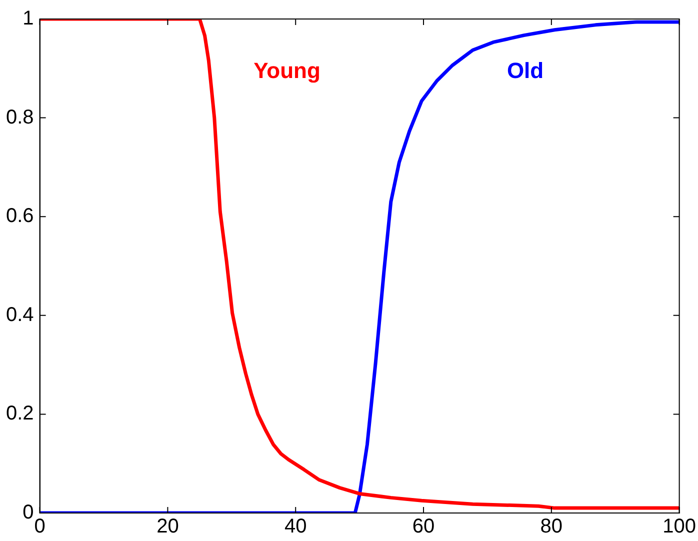 This screenshot has width=698, height=541. Describe the element at coordinates (679, 527) in the screenshot. I see `x-tick-label: 100` at that location.